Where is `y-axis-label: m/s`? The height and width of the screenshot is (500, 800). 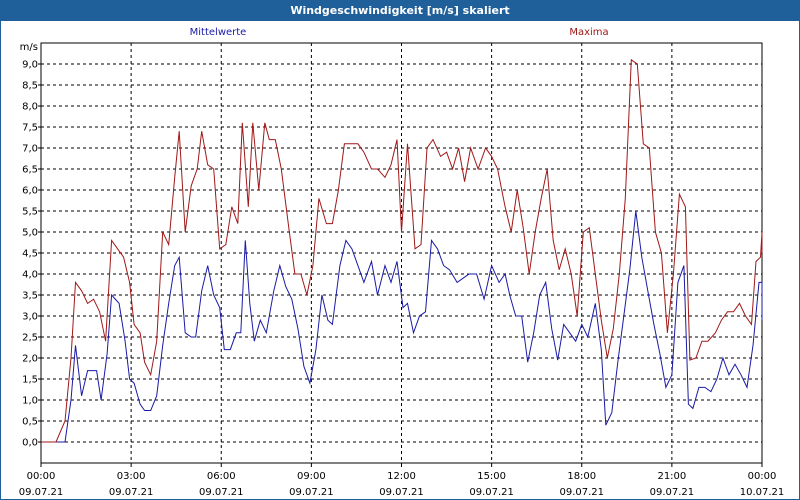
y-axis-label: m/s is located at coordinates (29, 47).